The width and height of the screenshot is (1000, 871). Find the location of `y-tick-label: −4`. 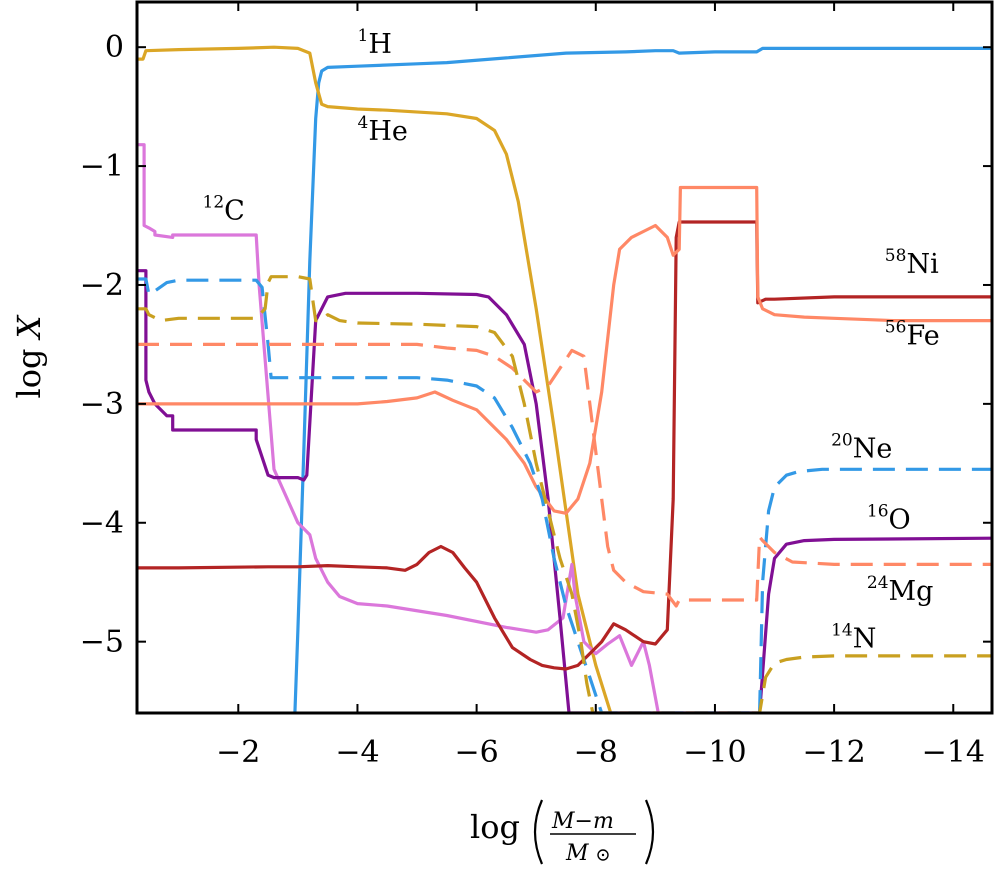

y-tick-label: −4 is located at coordinates (102, 523).